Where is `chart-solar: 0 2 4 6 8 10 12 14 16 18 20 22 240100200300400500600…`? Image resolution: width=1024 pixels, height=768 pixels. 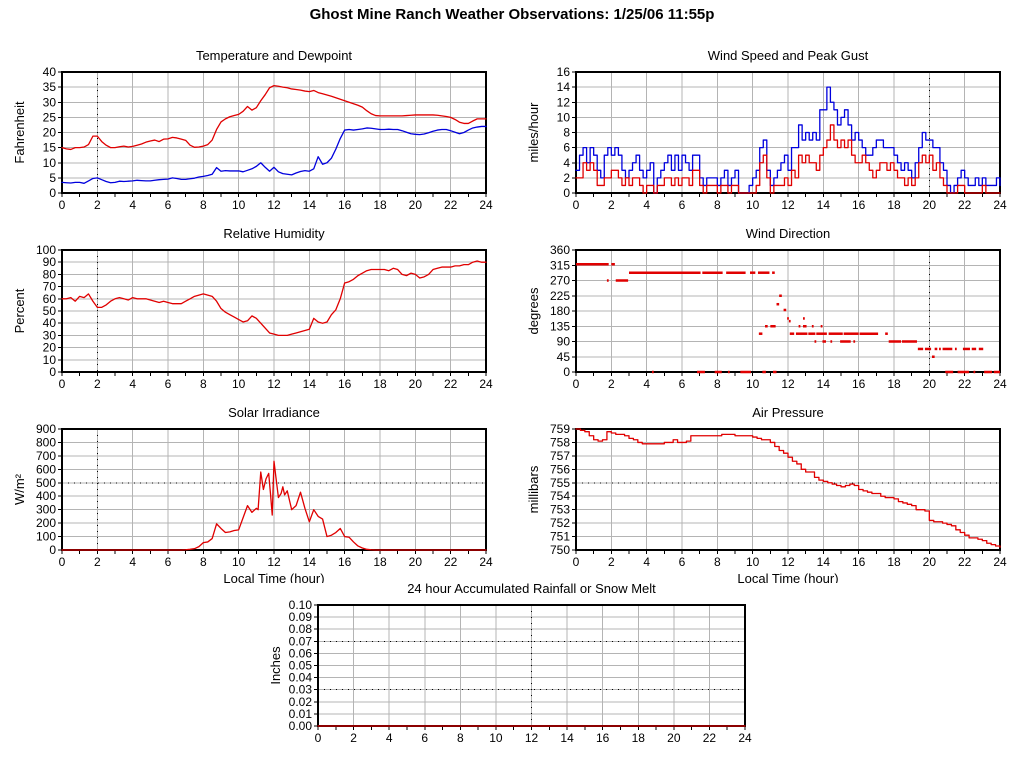 chart-solar: 0 2 4 6 8 10 12 14 16 18 20 22 240100200300400500600… is located at coordinates (252, 494).